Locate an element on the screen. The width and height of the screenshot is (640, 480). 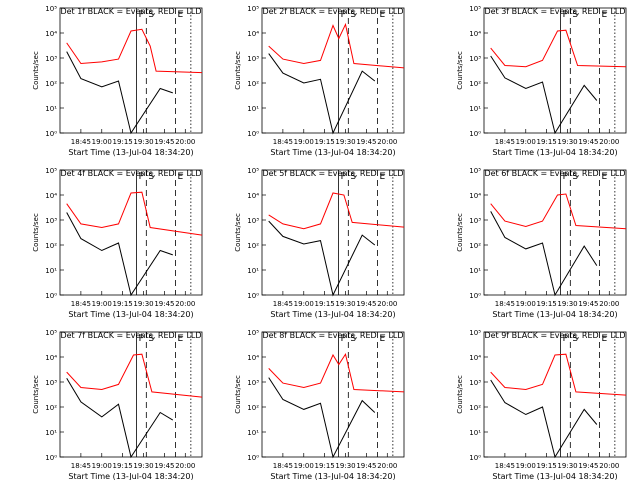
panel-title: Det 3f BLACK = Events, RED = LLD is located at coordinates (554, 11).